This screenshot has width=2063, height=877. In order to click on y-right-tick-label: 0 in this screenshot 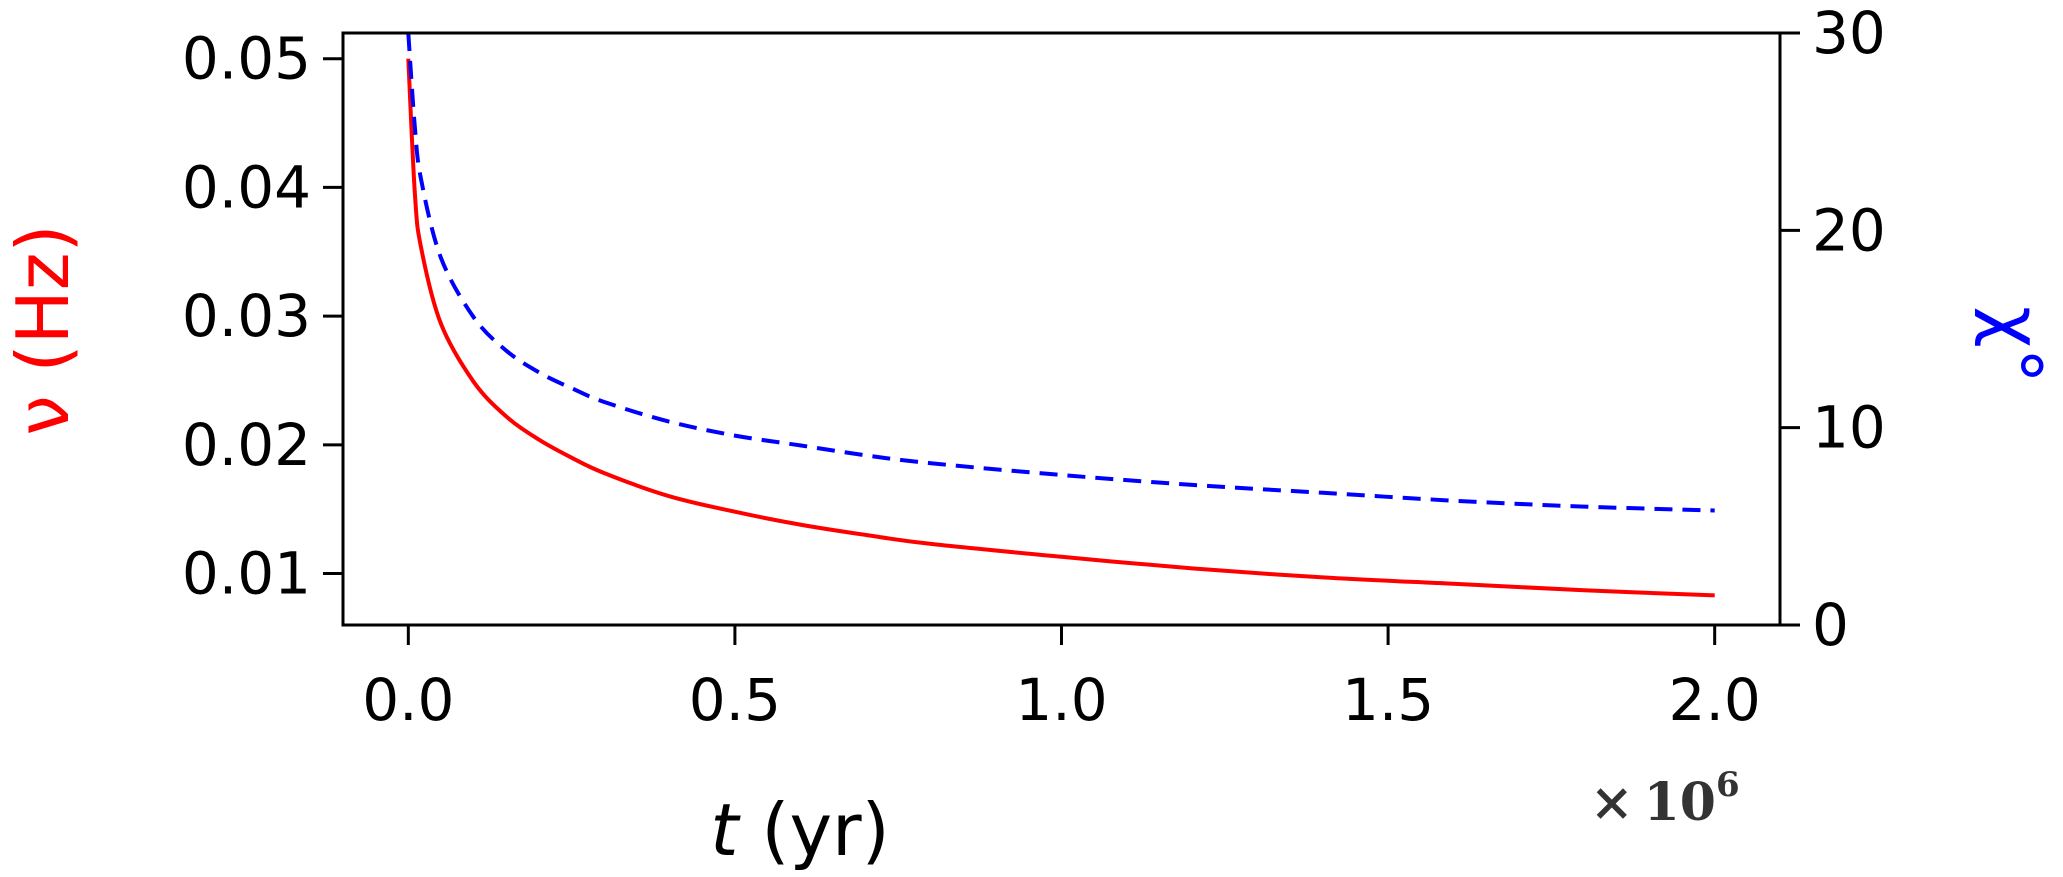, I will do `click(1830, 625)`.